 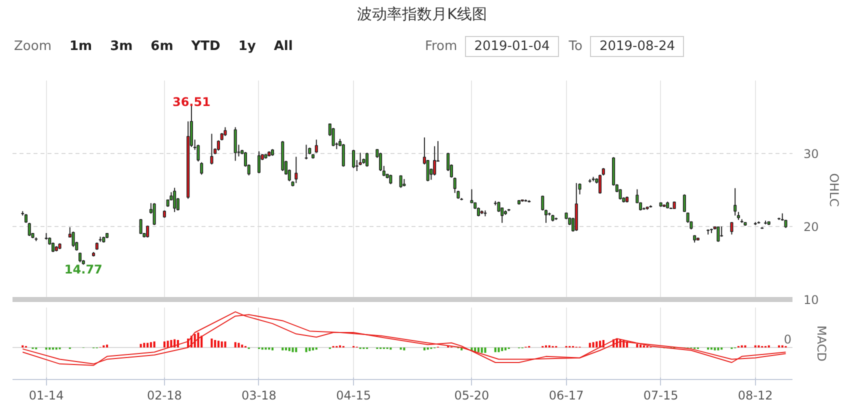 I want to click on x-tick-label: 02-18, so click(x=164, y=395).